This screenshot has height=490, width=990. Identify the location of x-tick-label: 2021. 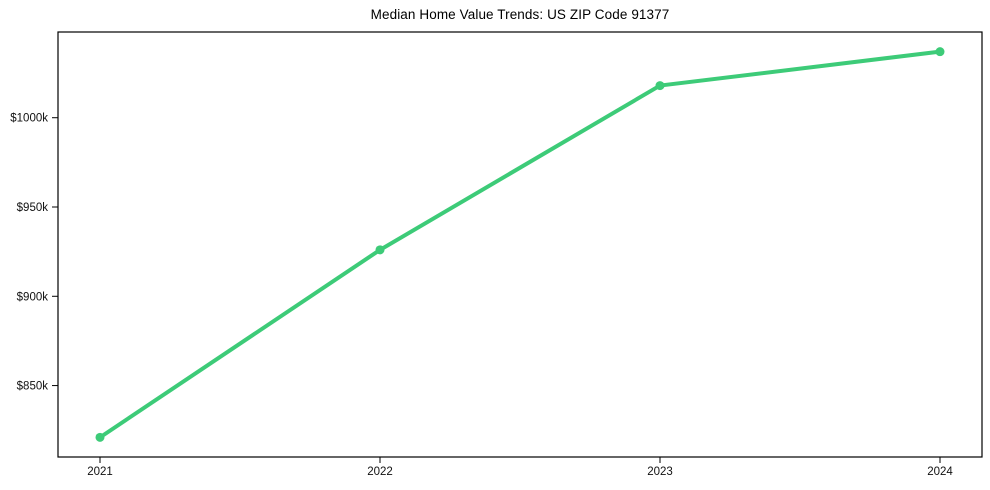
(100, 472).